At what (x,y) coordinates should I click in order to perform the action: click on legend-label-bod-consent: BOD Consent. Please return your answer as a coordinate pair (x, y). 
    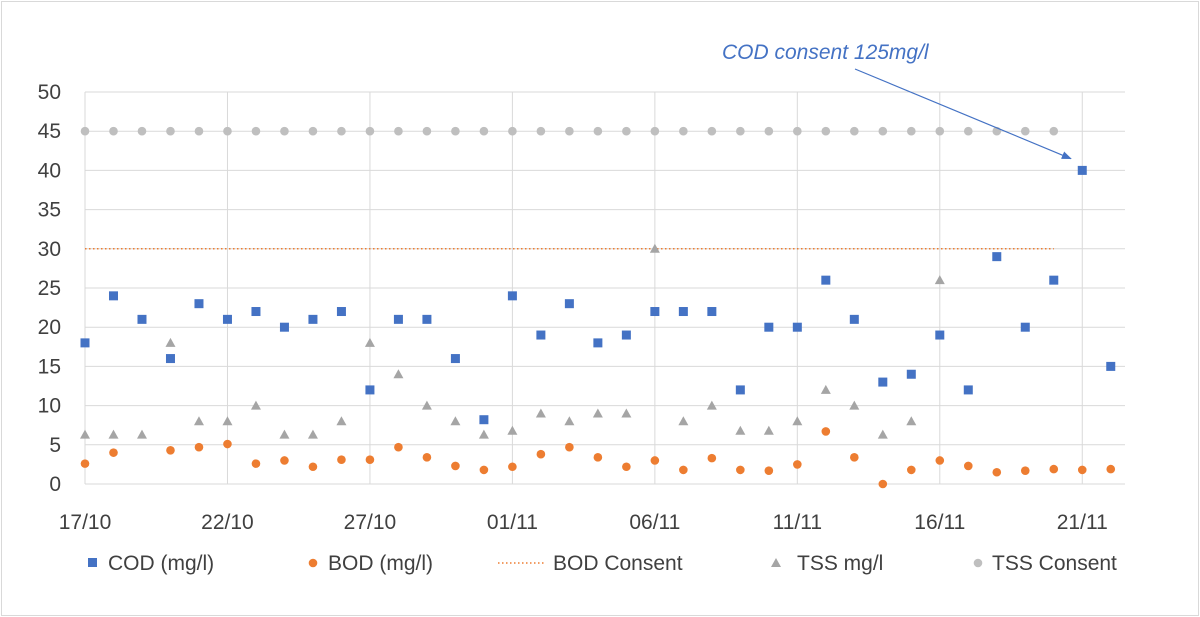
    Looking at the image, I should click on (618, 563).